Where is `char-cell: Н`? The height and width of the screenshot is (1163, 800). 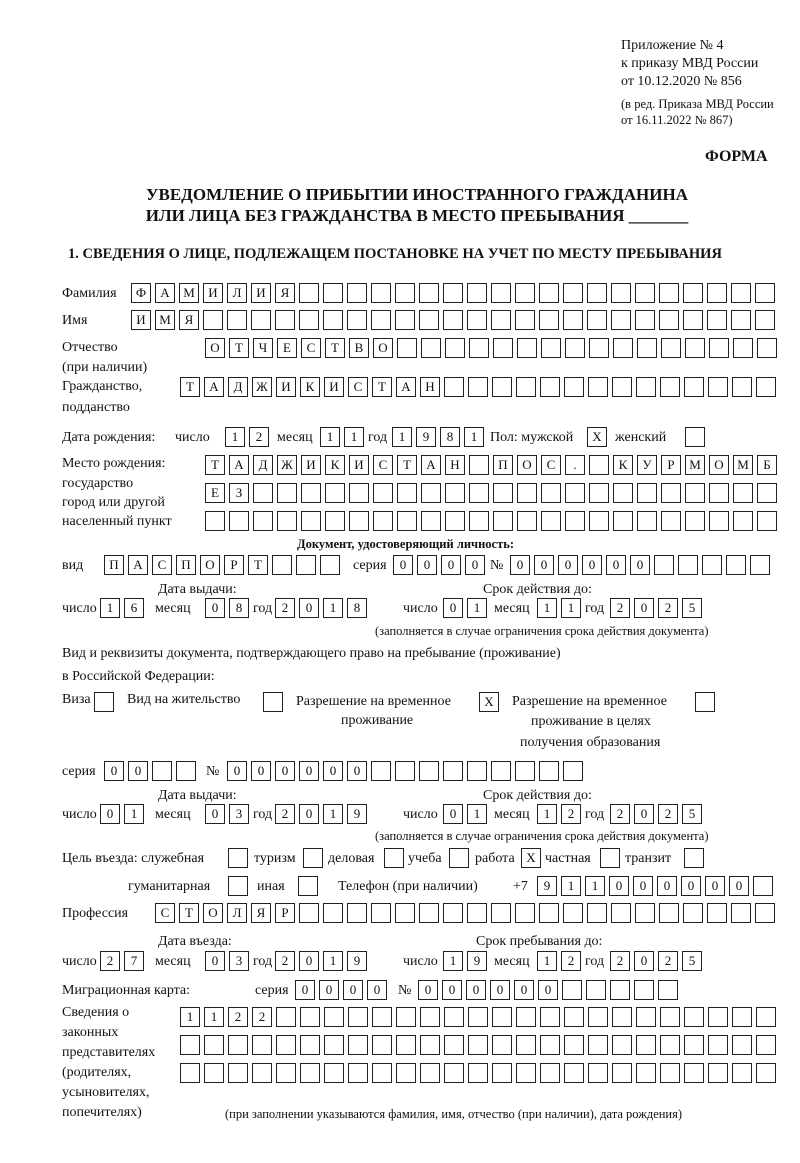 char-cell: Н is located at coordinates (430, 387).